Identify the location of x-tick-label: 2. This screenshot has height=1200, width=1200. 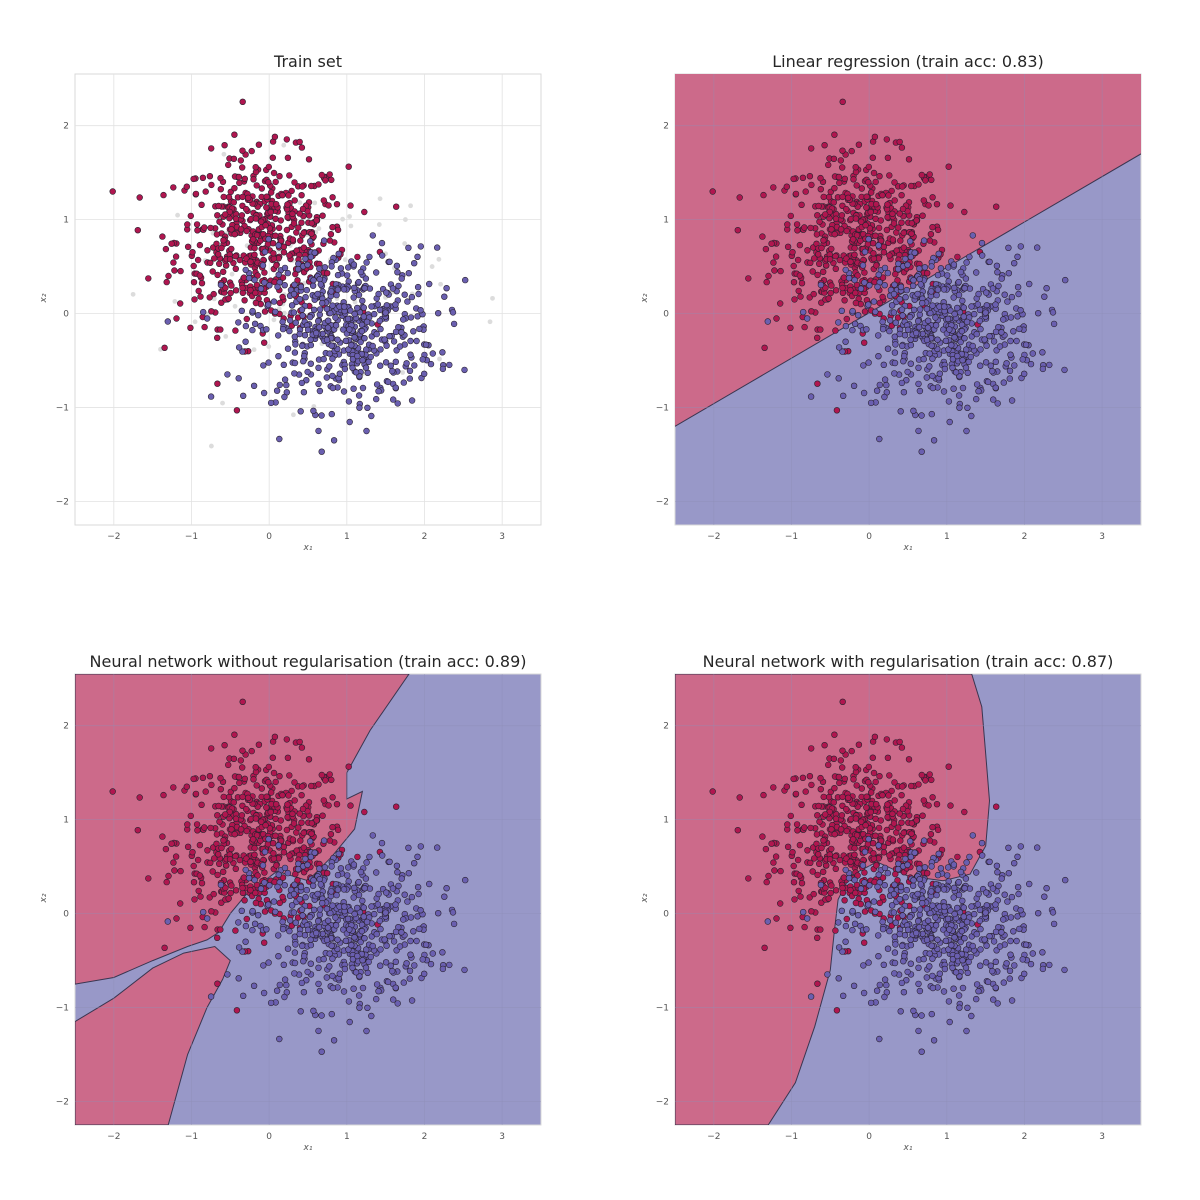
(425, 1137).